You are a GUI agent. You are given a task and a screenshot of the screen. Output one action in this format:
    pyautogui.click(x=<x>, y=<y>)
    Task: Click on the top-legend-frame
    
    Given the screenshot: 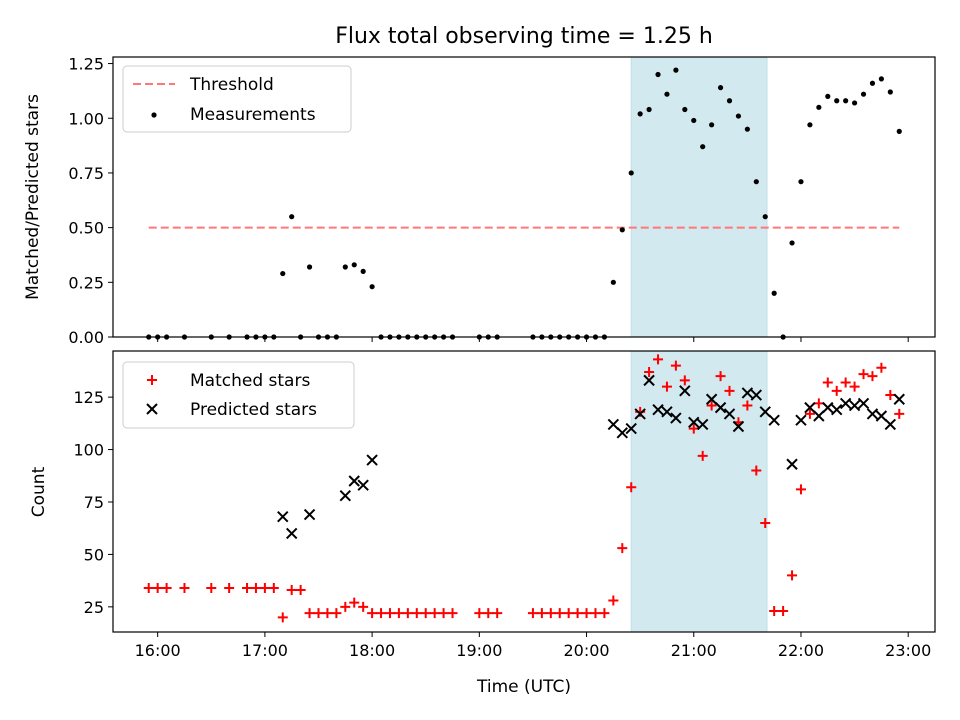 What is the action you would take?
    pyautogui.click(x=237, y=99)
    